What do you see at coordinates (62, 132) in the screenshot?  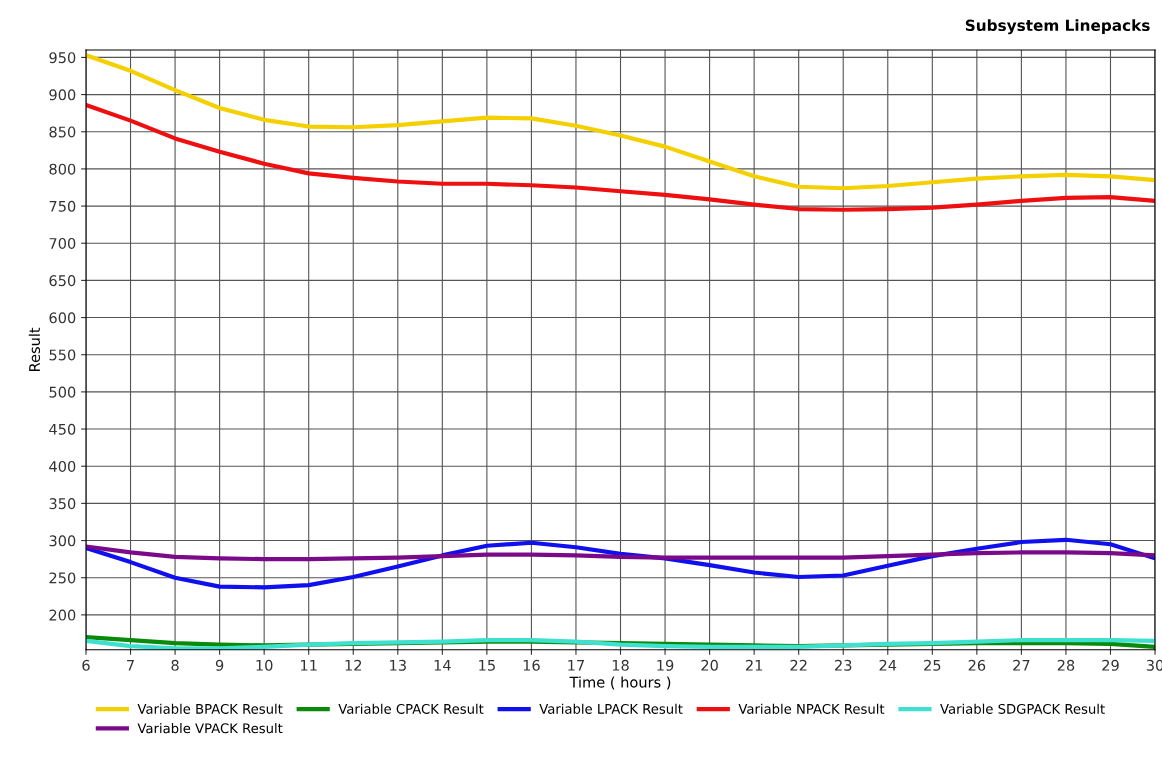 I see `y-tick-label: 850` at bounding box center [62, 132].